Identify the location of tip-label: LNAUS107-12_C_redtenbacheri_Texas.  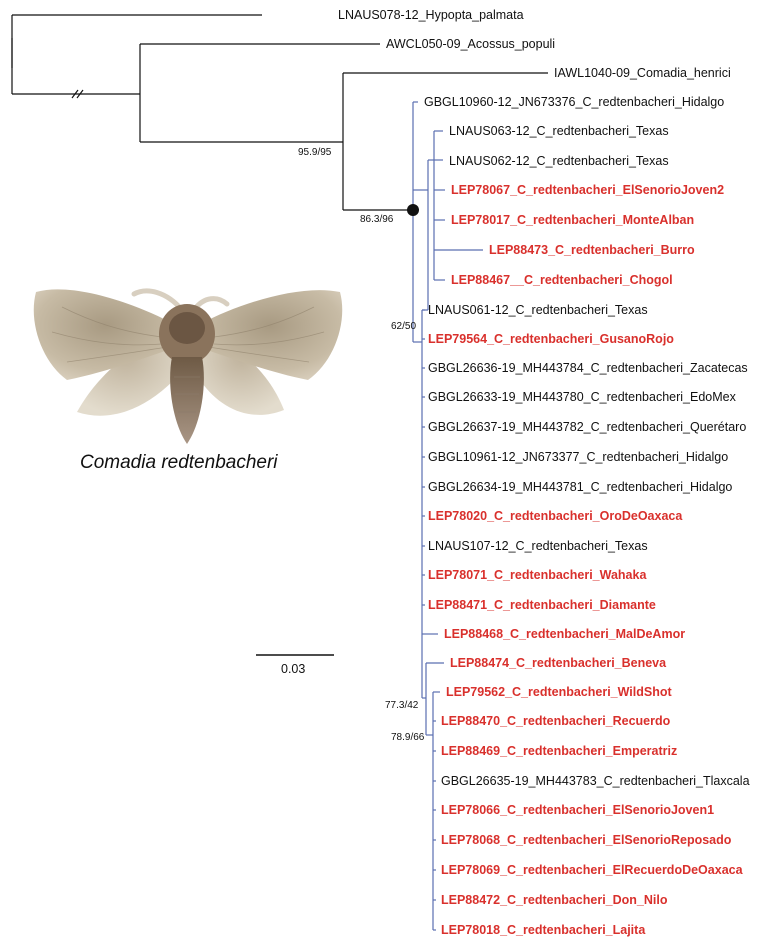
(538, 546).